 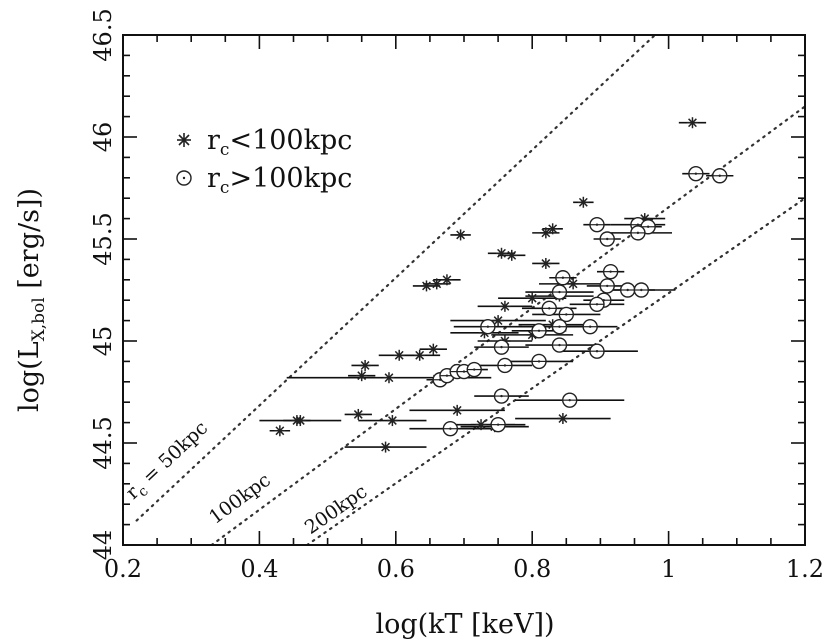 I want to click on legend-label-small-core: rc<100kpc, so click(x=279, y=142).